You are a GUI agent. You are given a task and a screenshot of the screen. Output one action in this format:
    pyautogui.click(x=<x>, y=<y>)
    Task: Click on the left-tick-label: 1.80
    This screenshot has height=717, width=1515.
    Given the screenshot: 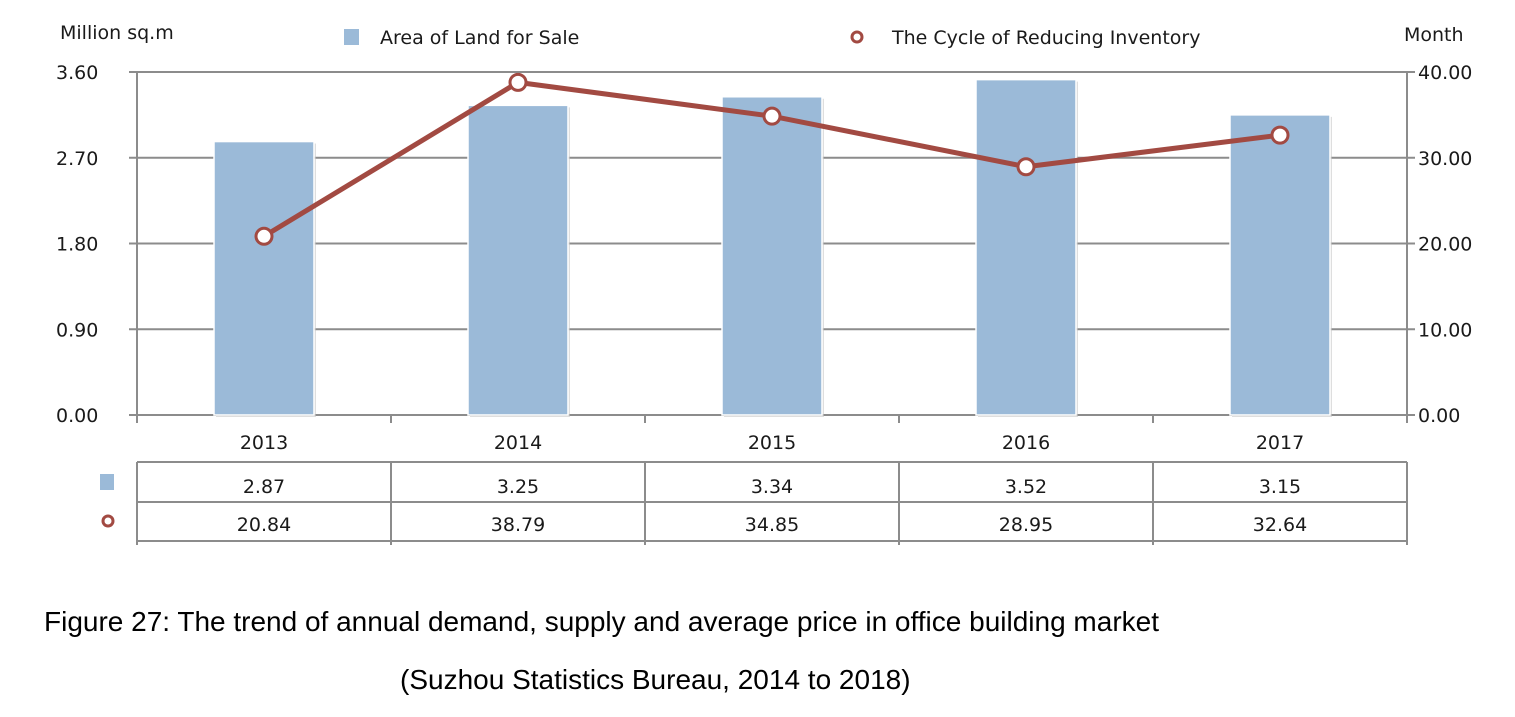 What is the action you would take?
    pyautogui.click(x=77, y=245)
    